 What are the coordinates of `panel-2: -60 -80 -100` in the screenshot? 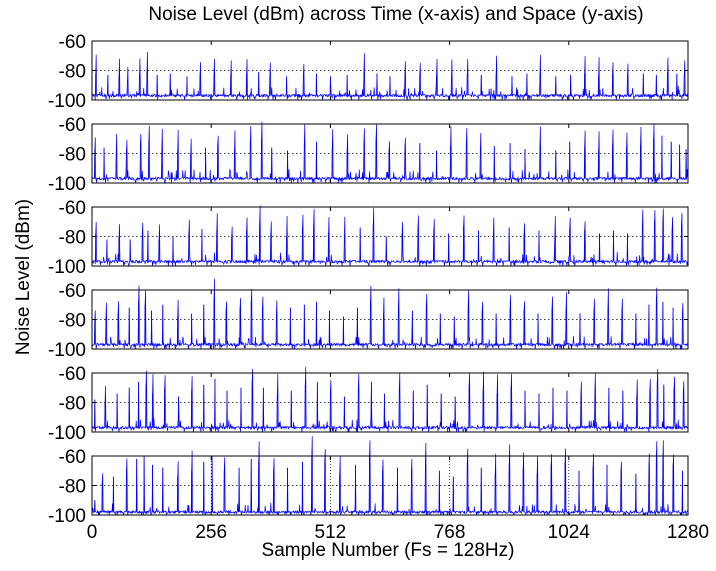 It's located at (368, 155).